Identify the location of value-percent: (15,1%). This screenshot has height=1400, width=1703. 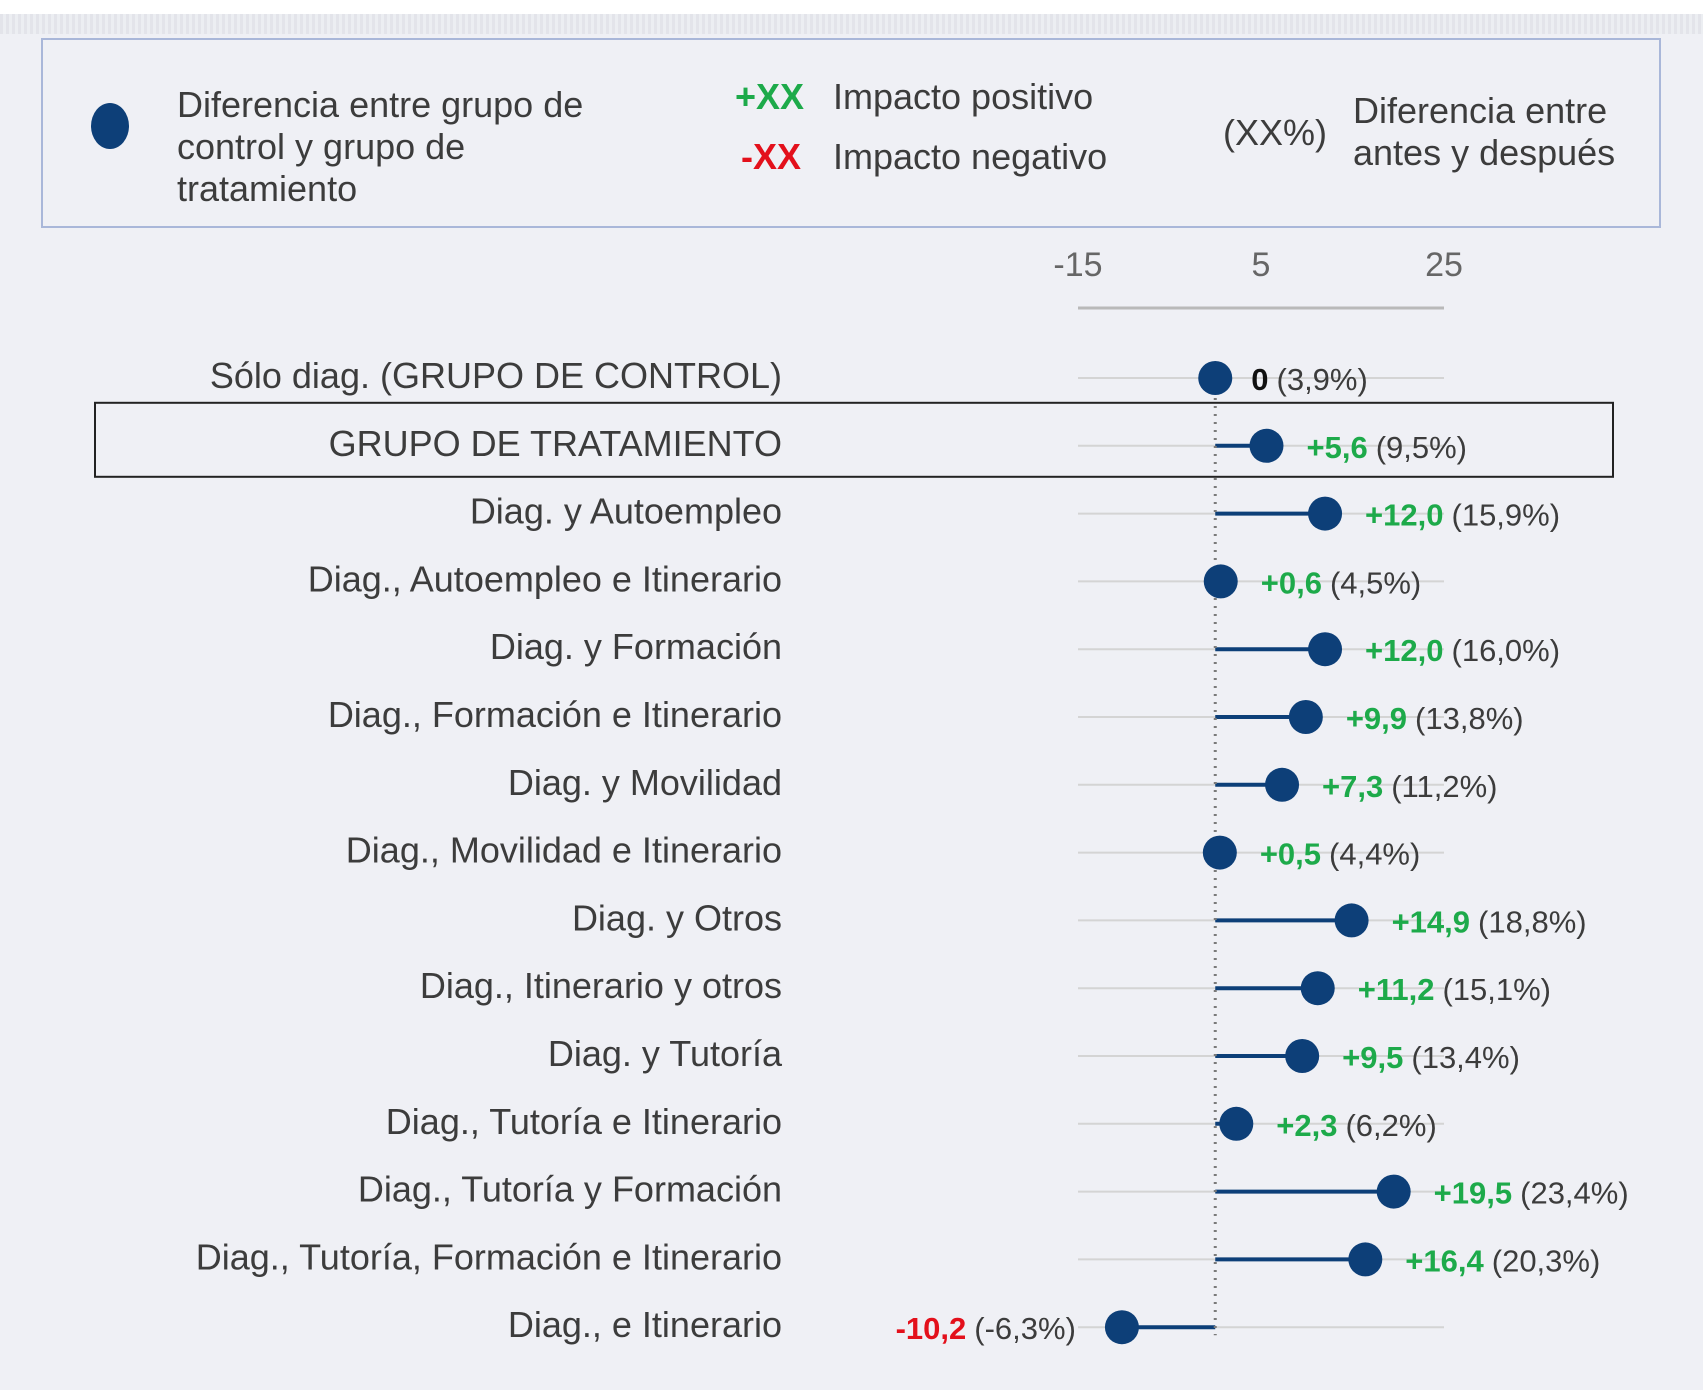
(1496, 989).